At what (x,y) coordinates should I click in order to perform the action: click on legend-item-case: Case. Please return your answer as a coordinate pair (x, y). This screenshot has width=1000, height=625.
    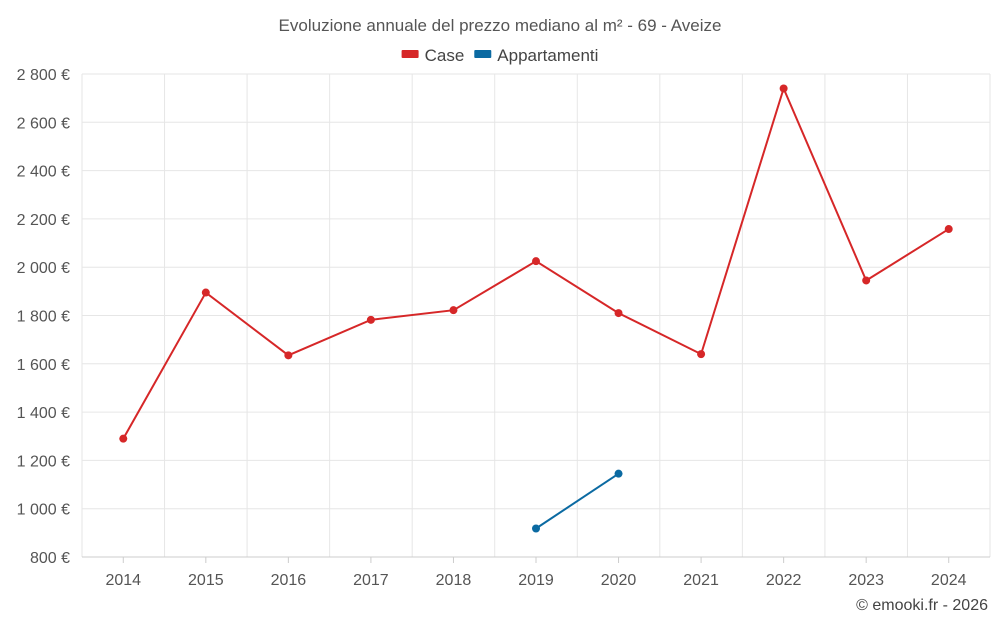
    Looking at the image, I should click on (433, 55).